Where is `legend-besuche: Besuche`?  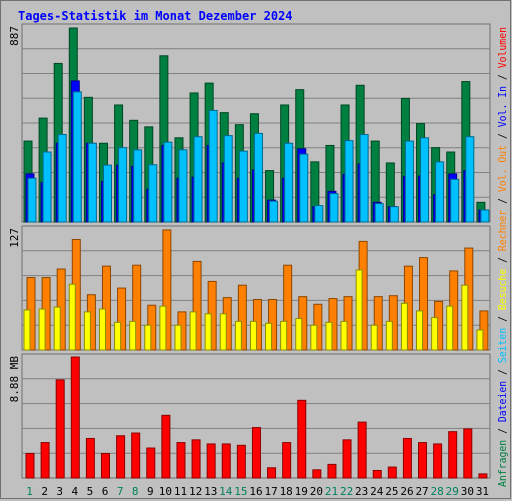
legend-besuche: Besuche is located at coordinates (502, 289).